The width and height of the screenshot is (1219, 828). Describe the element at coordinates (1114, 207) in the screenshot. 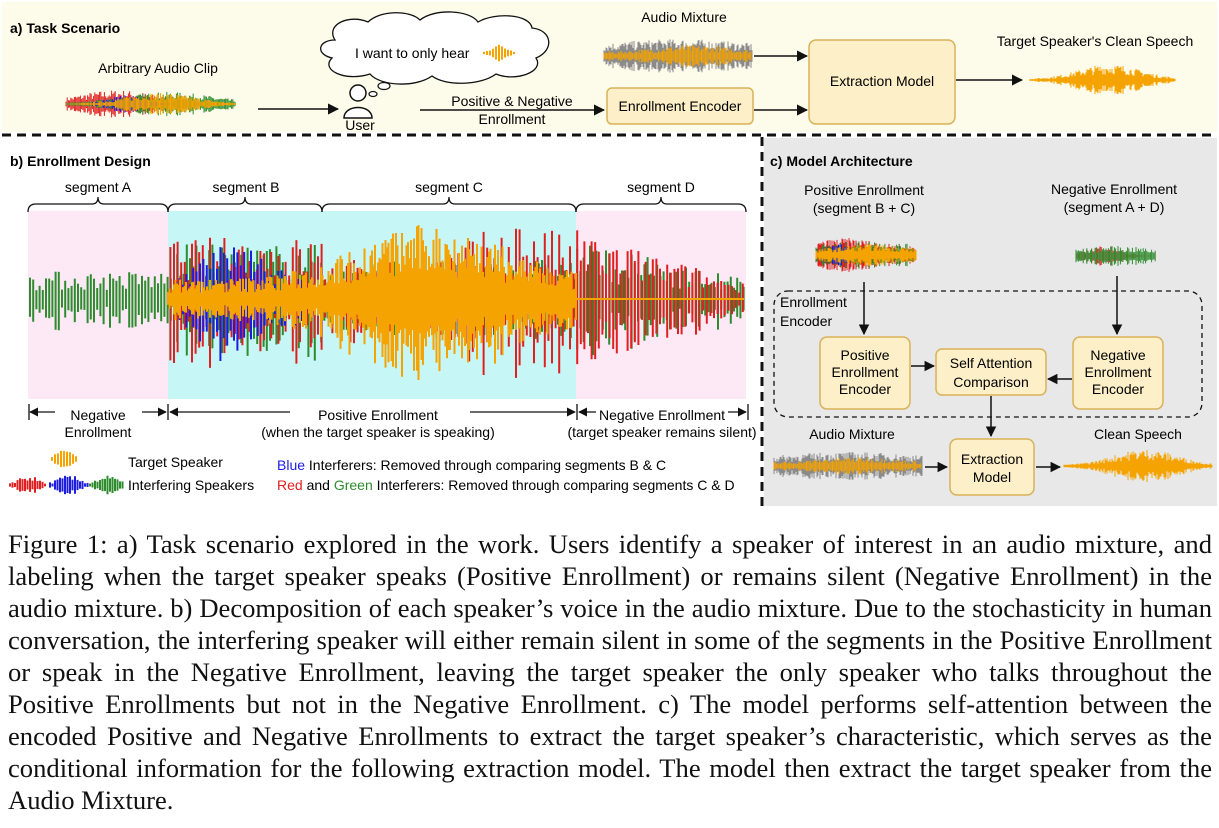

I see `neg-enrollment-title-2: (segment A + D)` at that location.